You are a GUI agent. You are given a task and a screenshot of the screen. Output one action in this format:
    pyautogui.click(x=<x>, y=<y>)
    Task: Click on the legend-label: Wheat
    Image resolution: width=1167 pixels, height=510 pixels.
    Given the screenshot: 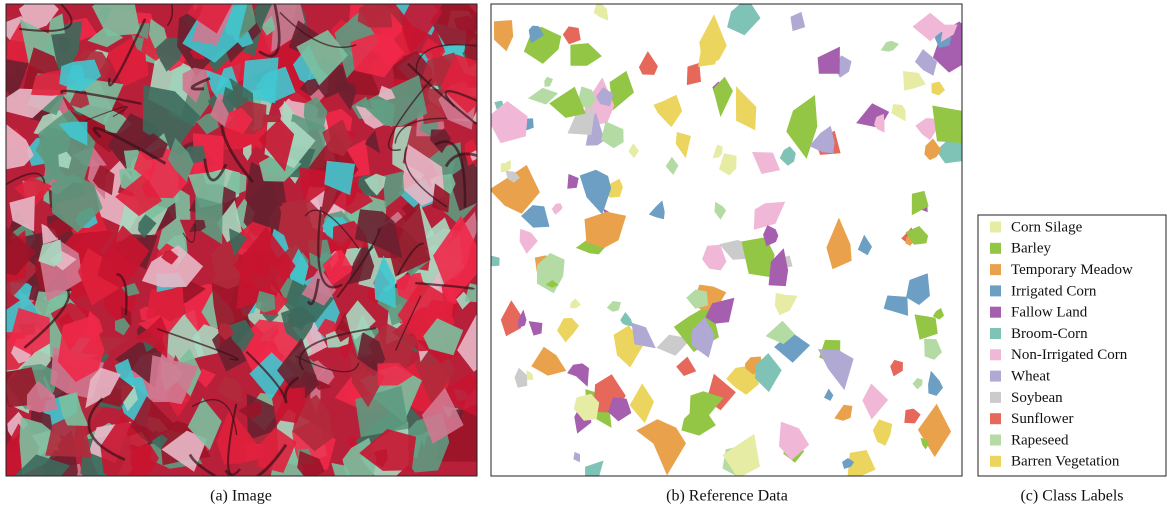 What is the action you would take?
    pyautogui.click(x=1031, y=377)
    